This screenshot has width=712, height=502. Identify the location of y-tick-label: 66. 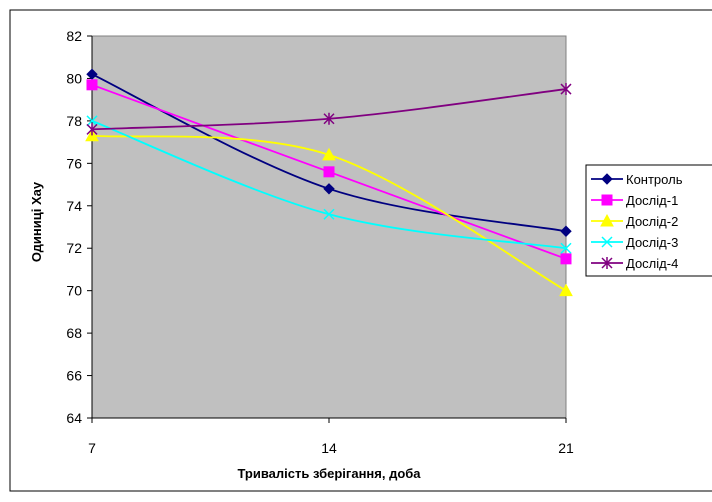
(74, 376).